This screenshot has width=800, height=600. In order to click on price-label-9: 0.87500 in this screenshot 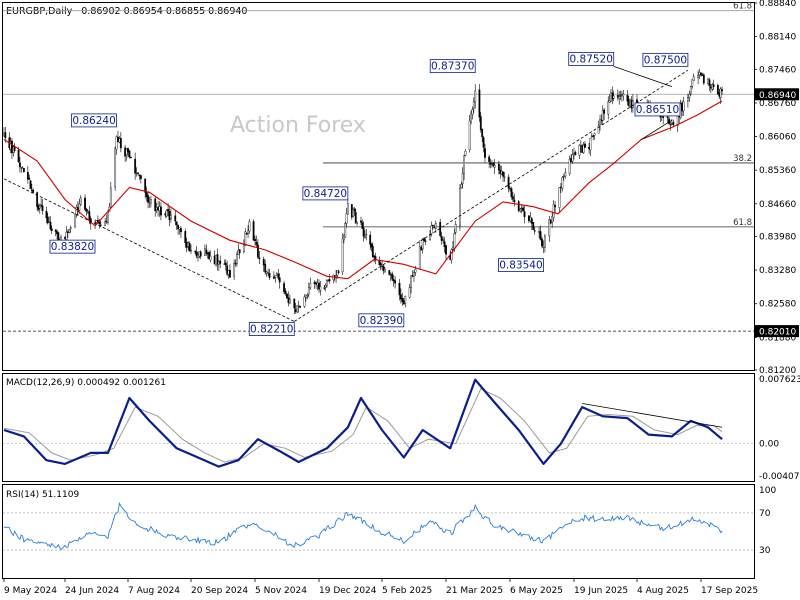, I will do `click(665, 60)`.